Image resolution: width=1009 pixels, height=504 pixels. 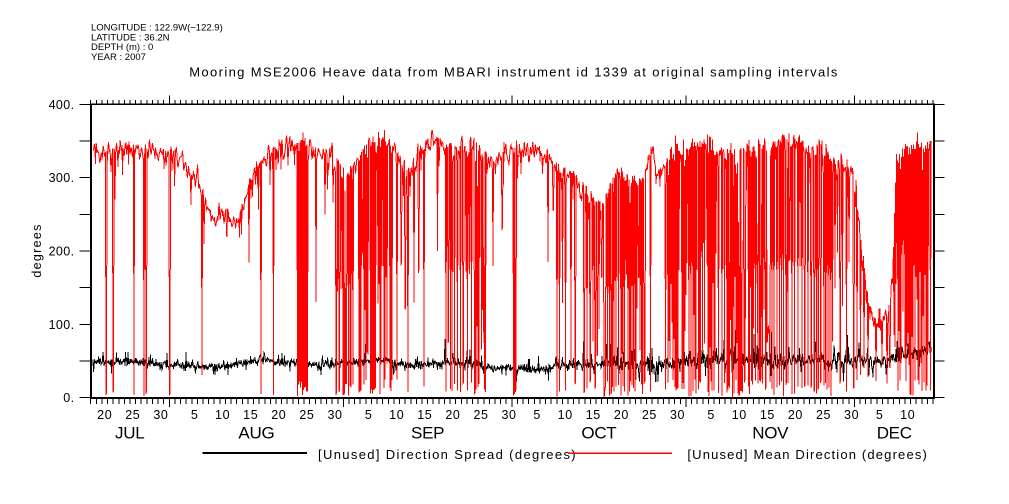 I want to click on svg-text: NOV, so click(x=770, y=432).